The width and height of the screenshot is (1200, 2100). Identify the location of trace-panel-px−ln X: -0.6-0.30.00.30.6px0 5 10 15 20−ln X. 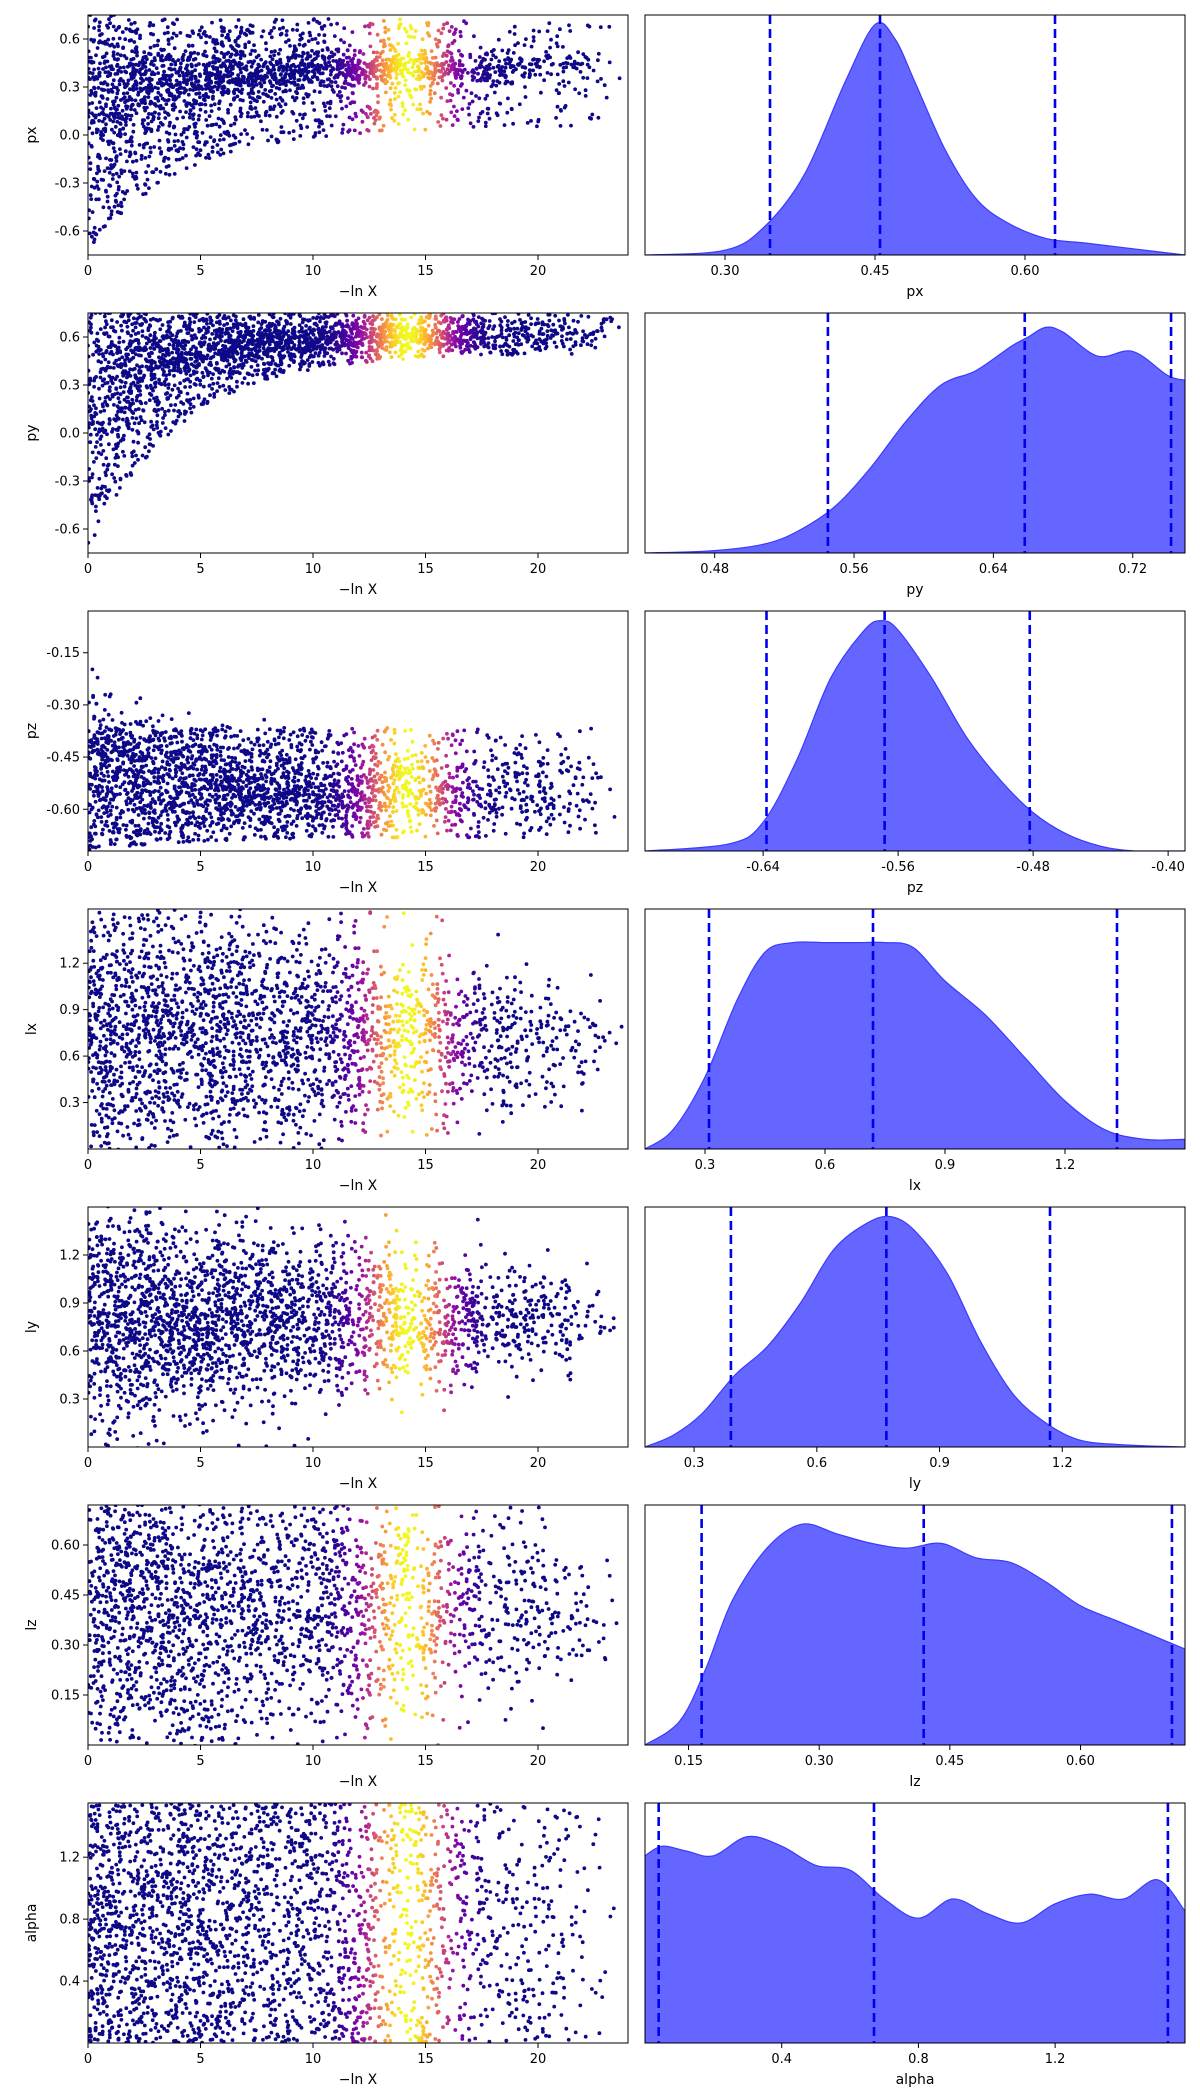
(326, 157).